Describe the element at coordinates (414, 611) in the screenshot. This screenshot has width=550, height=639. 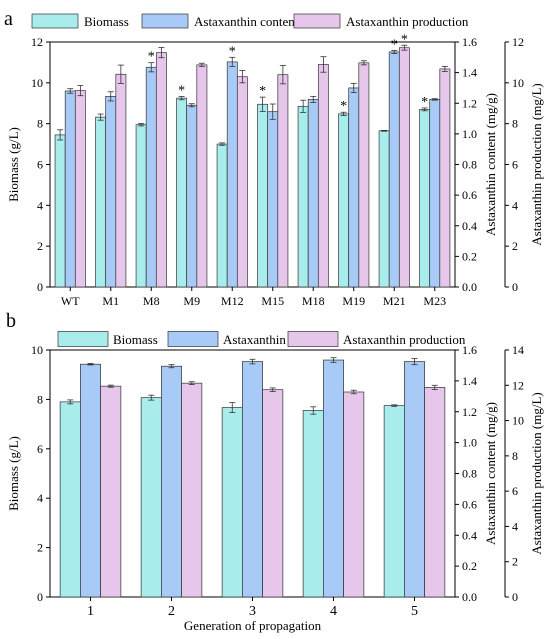
I see `x-tick-label: 5` at that location.